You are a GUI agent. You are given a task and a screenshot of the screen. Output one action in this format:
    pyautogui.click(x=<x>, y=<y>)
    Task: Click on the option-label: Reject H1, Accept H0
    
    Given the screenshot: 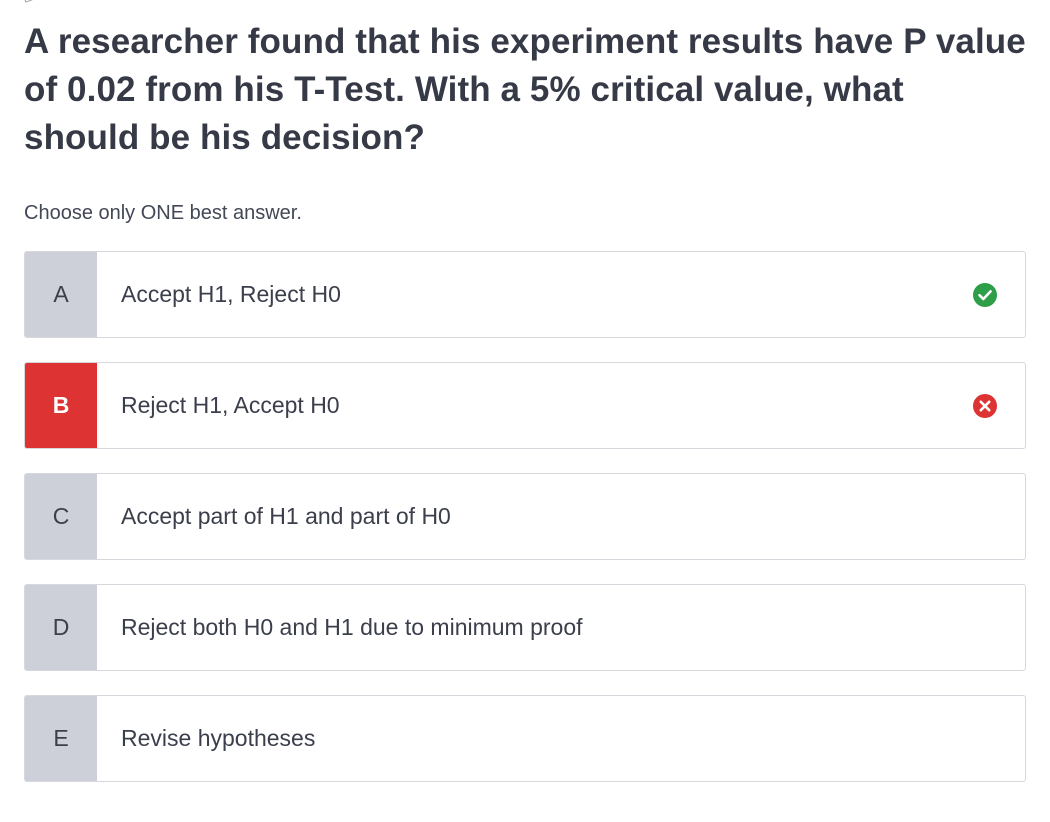 What is the action you would take?
    pyautogui.click(x=230, y=405)
    